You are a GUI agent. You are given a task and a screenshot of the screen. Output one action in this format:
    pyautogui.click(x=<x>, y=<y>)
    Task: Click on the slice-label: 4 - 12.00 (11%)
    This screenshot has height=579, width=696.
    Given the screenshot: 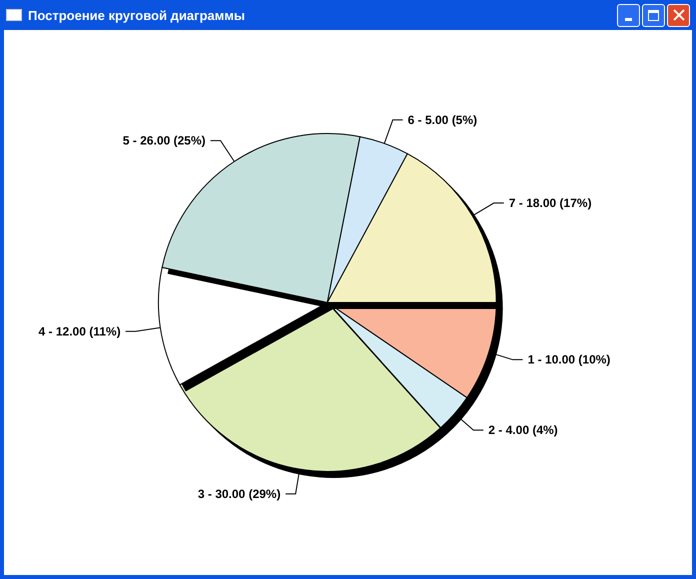 What is the action you would take?
    pyautogui.click(x=79, y=331)
    